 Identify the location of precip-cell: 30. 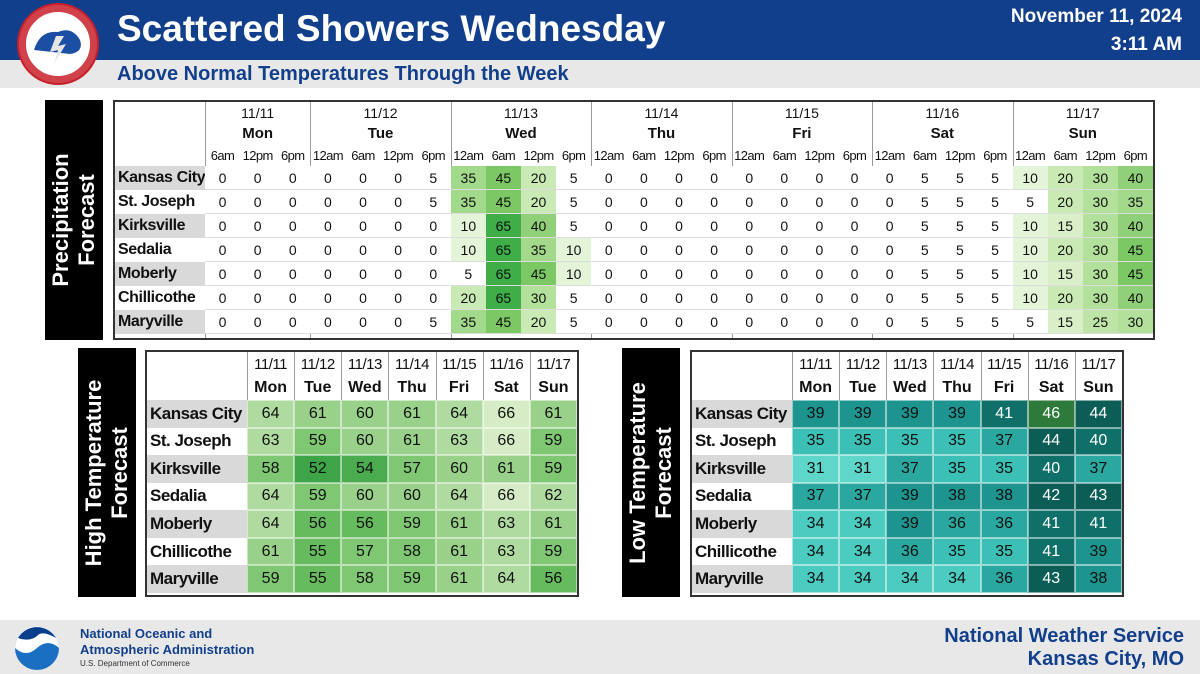
(1100, 298).